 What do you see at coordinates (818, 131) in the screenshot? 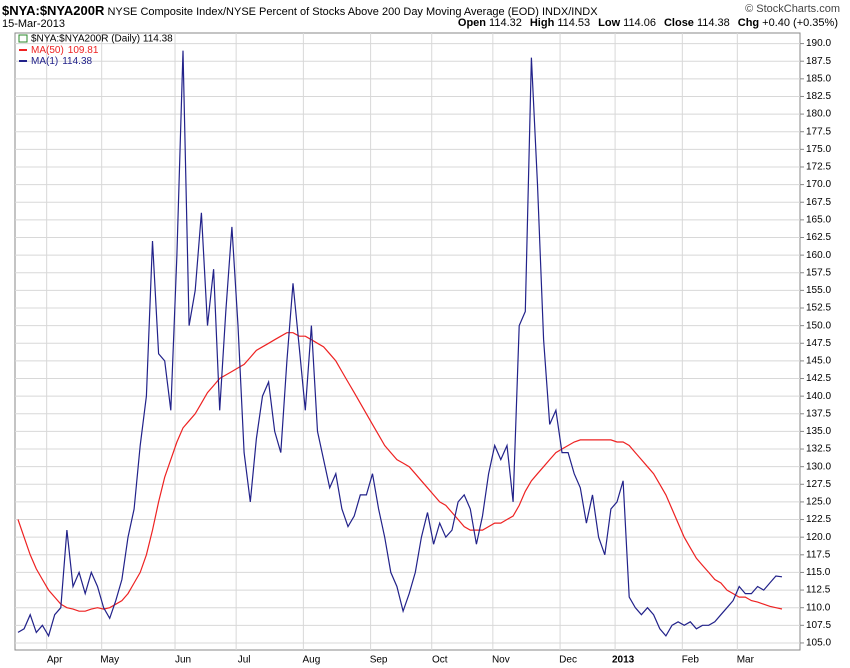
I see `y-tick-label: 177.5` at bounding box center [818, 131].